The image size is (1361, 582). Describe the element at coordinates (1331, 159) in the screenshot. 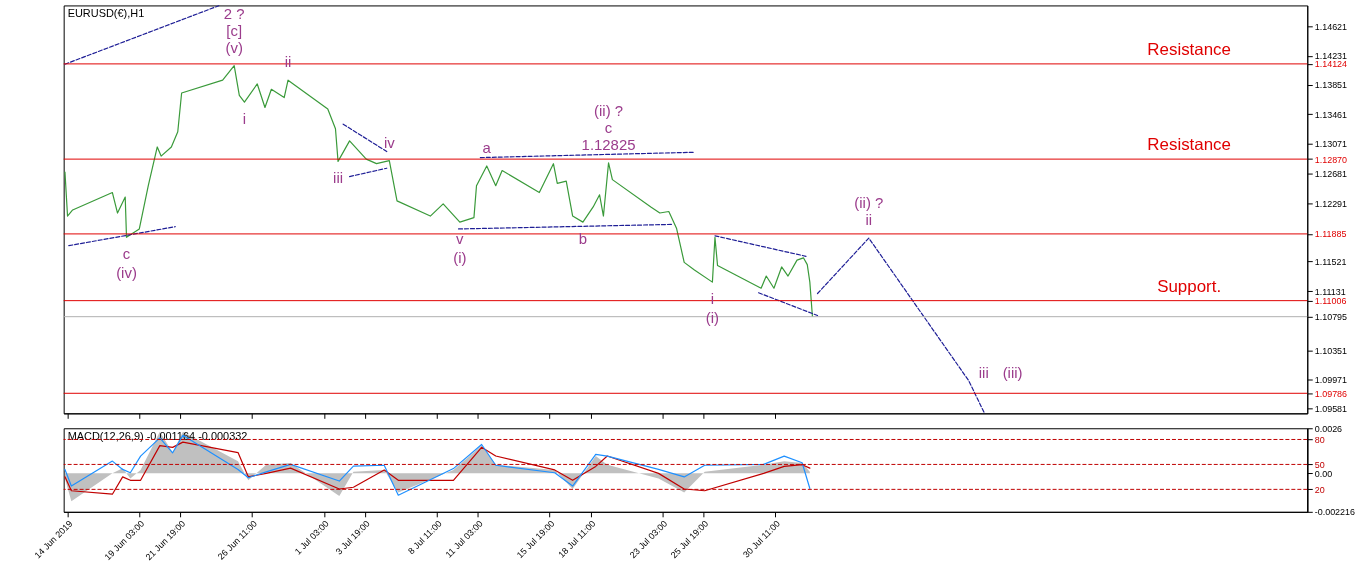

I see `y-tick-label: 1.12870` at that location.